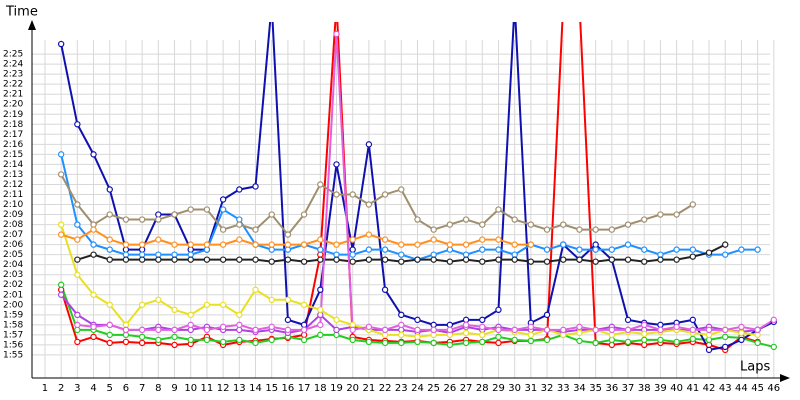 This screenshot has height=400, width=800. I want to click on x-tick-label: 26, so click(450, 388).